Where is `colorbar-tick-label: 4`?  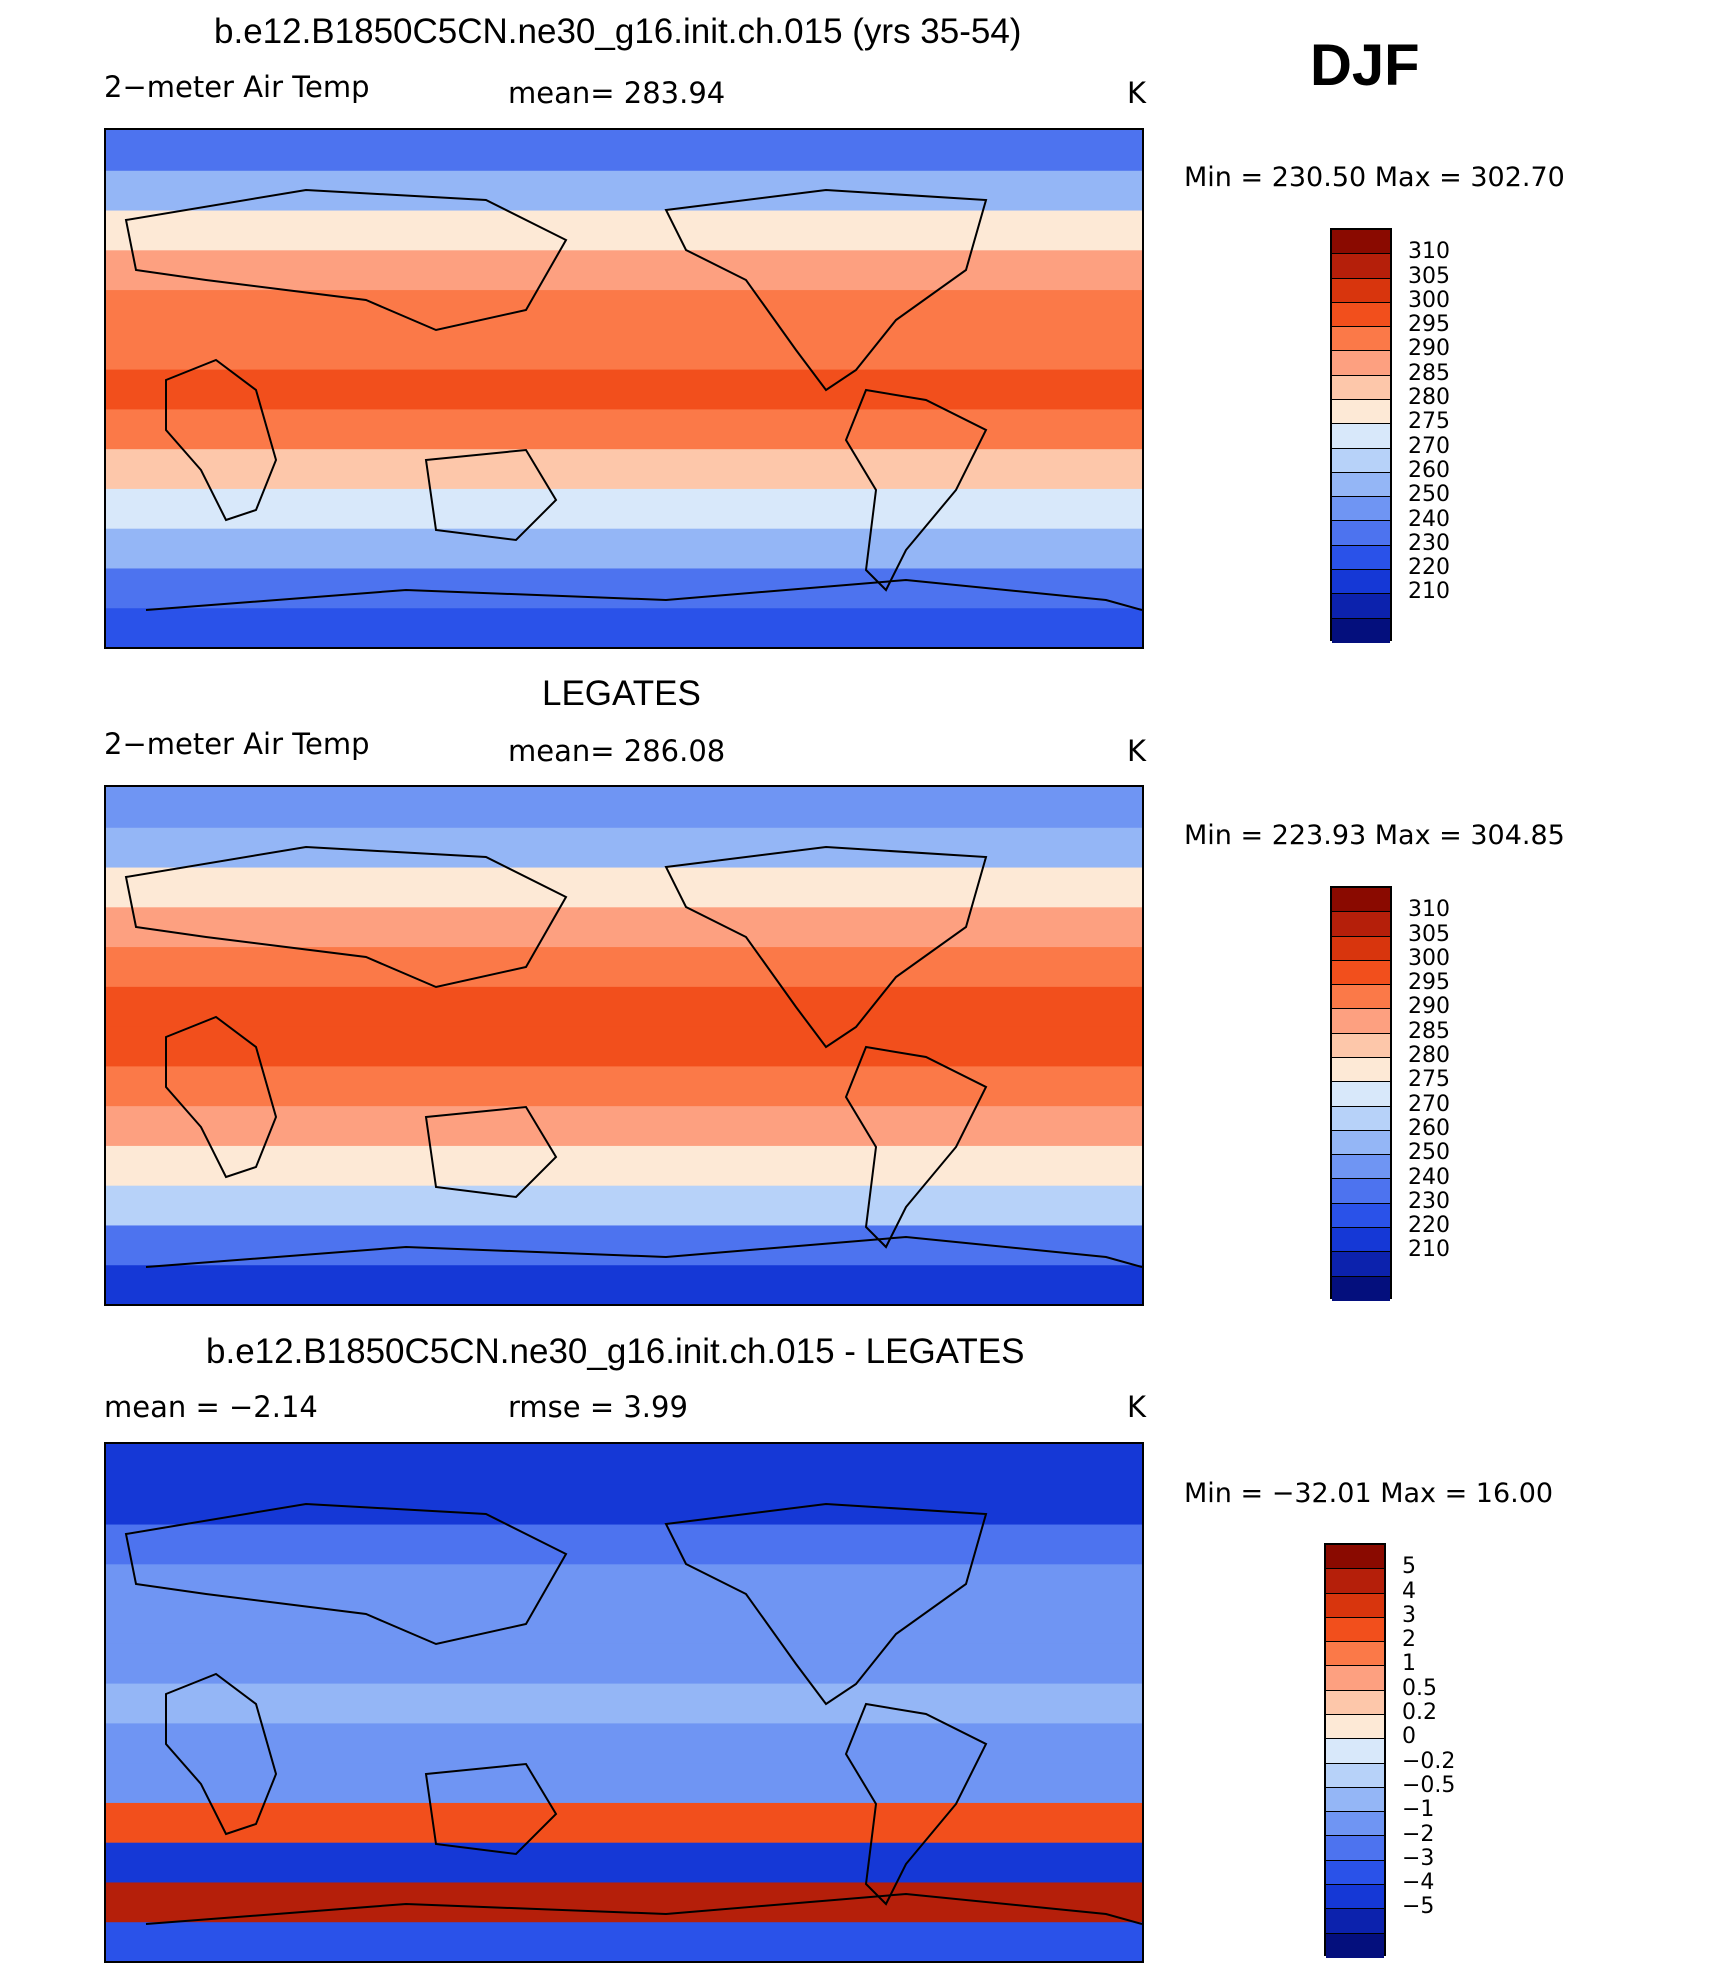
colorbar-tick-label: 4 is located at coordinates (1409, 1591).